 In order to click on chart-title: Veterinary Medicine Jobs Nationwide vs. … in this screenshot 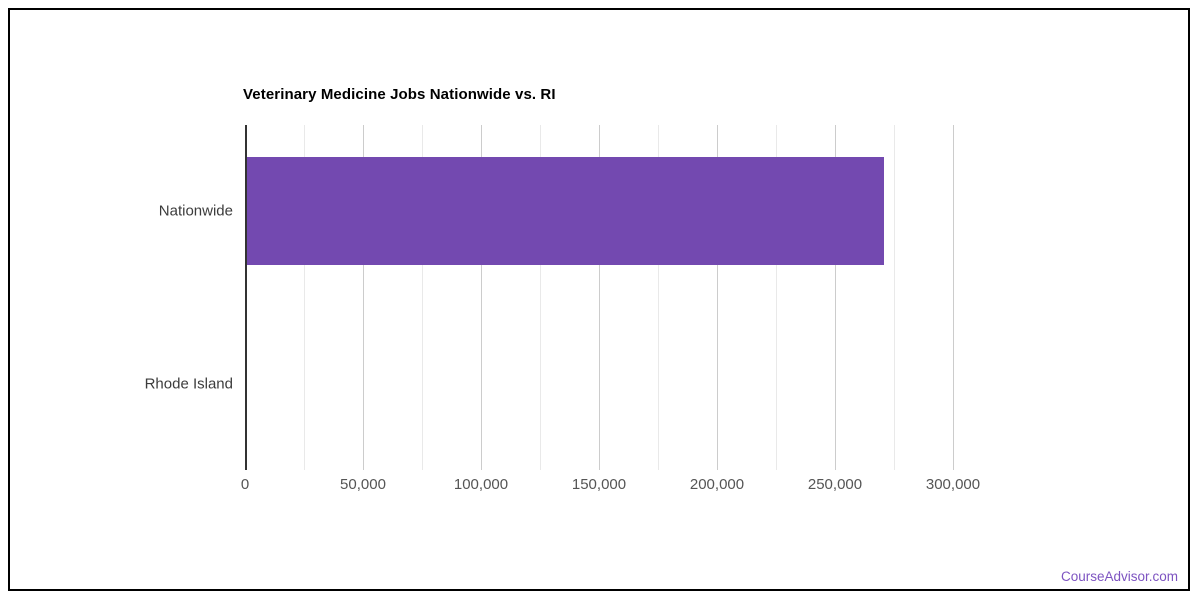, I will do `click(399, 94)`.